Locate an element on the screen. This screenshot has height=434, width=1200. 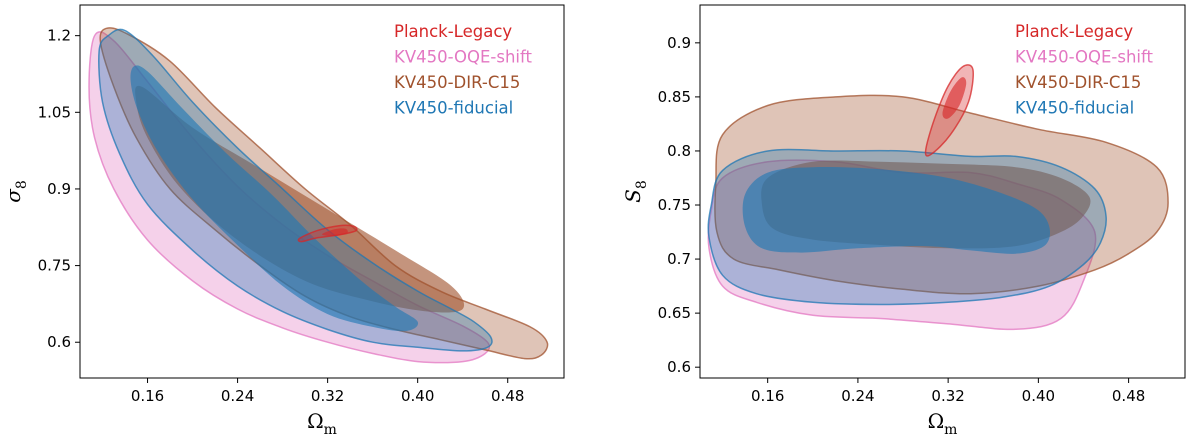
y-tick-label: 0.8 is located at coordinates (679, 151).